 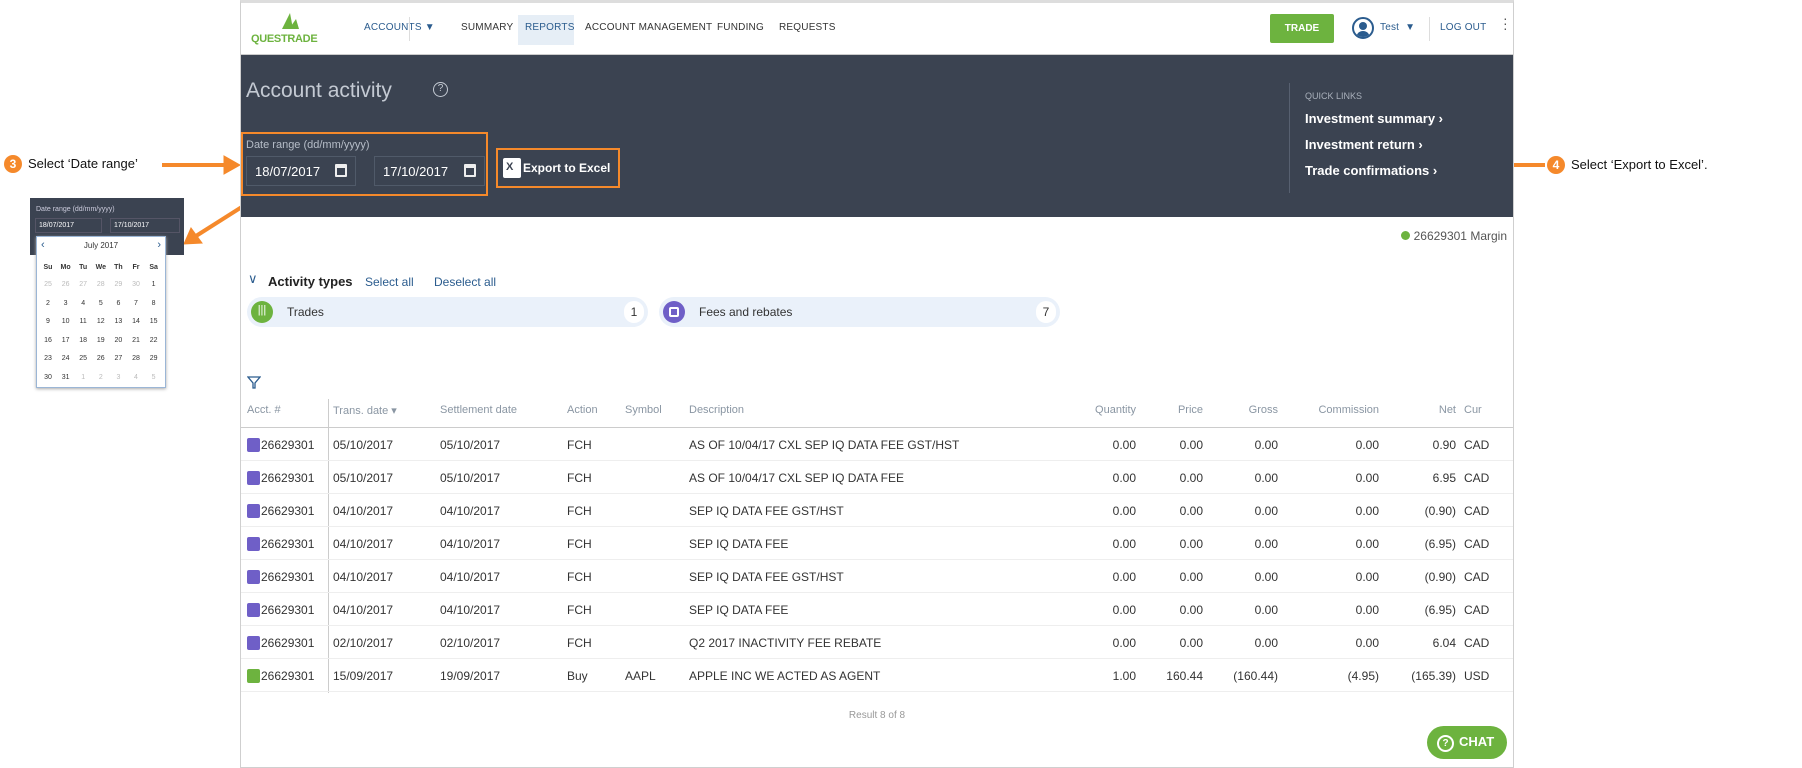 What do you see at coordinates (145, 225) in the screenshot?
I see `calendar-inset-to: 17/10/2017` at bounding box center [145, 225].